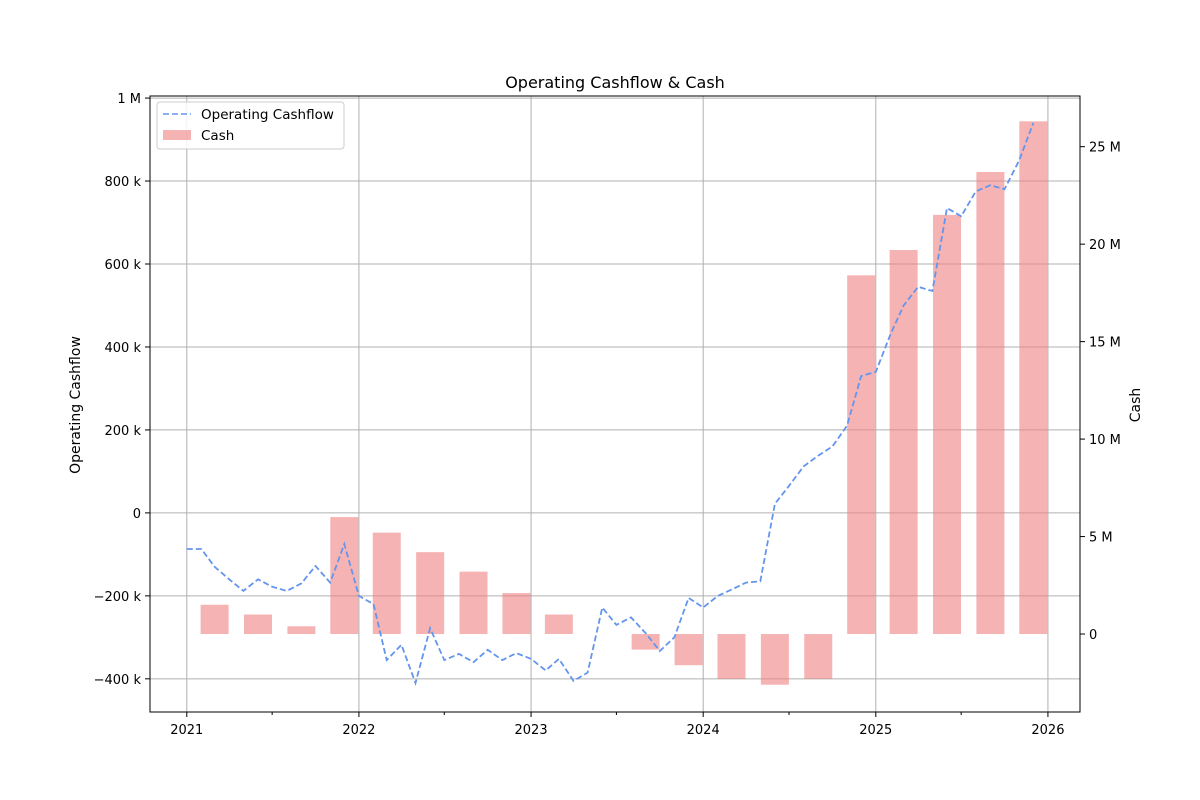 This screenshot has height=800, width=1200. What do you see at coordinates (137, 514) in the screenshot?
I see `y-left-tick-label: 0` at bounding box center [137, 514].